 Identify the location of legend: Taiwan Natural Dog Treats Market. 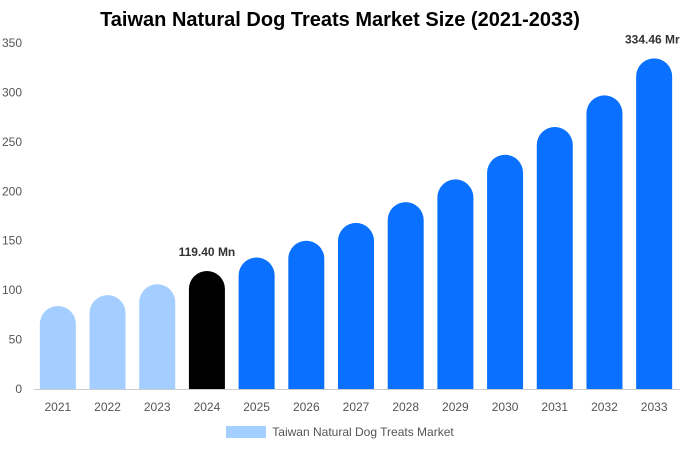
(340, 432).